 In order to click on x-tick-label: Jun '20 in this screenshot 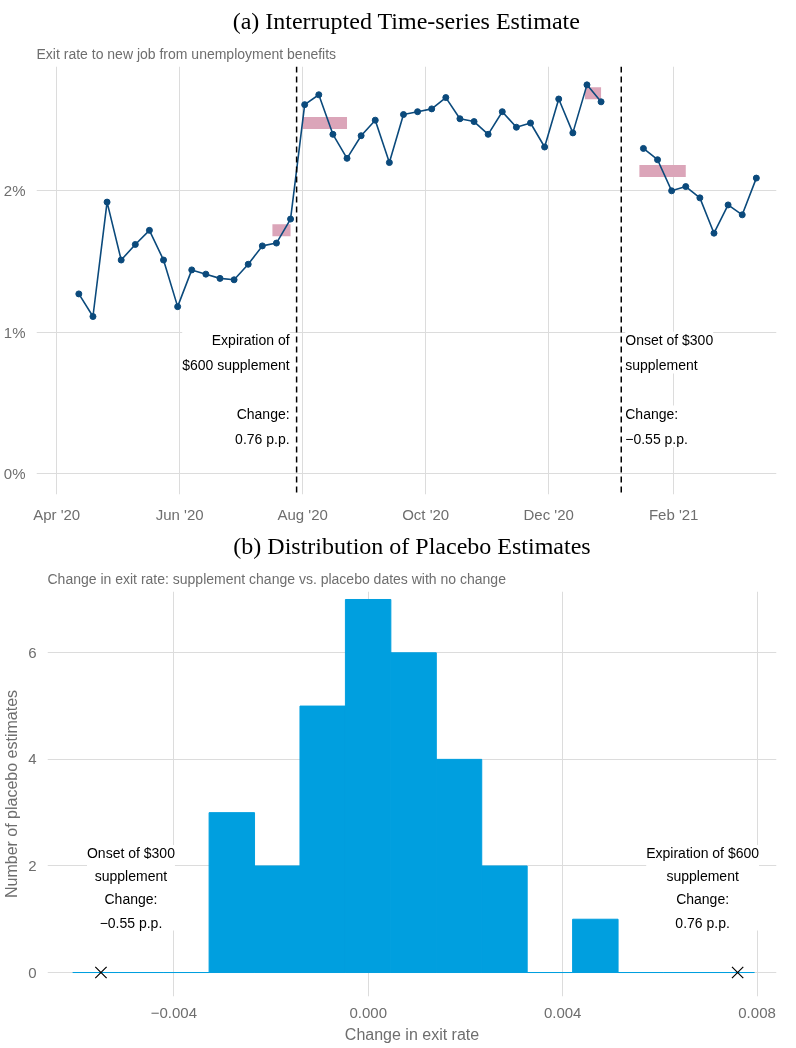, I will do `click(179, 514)`.